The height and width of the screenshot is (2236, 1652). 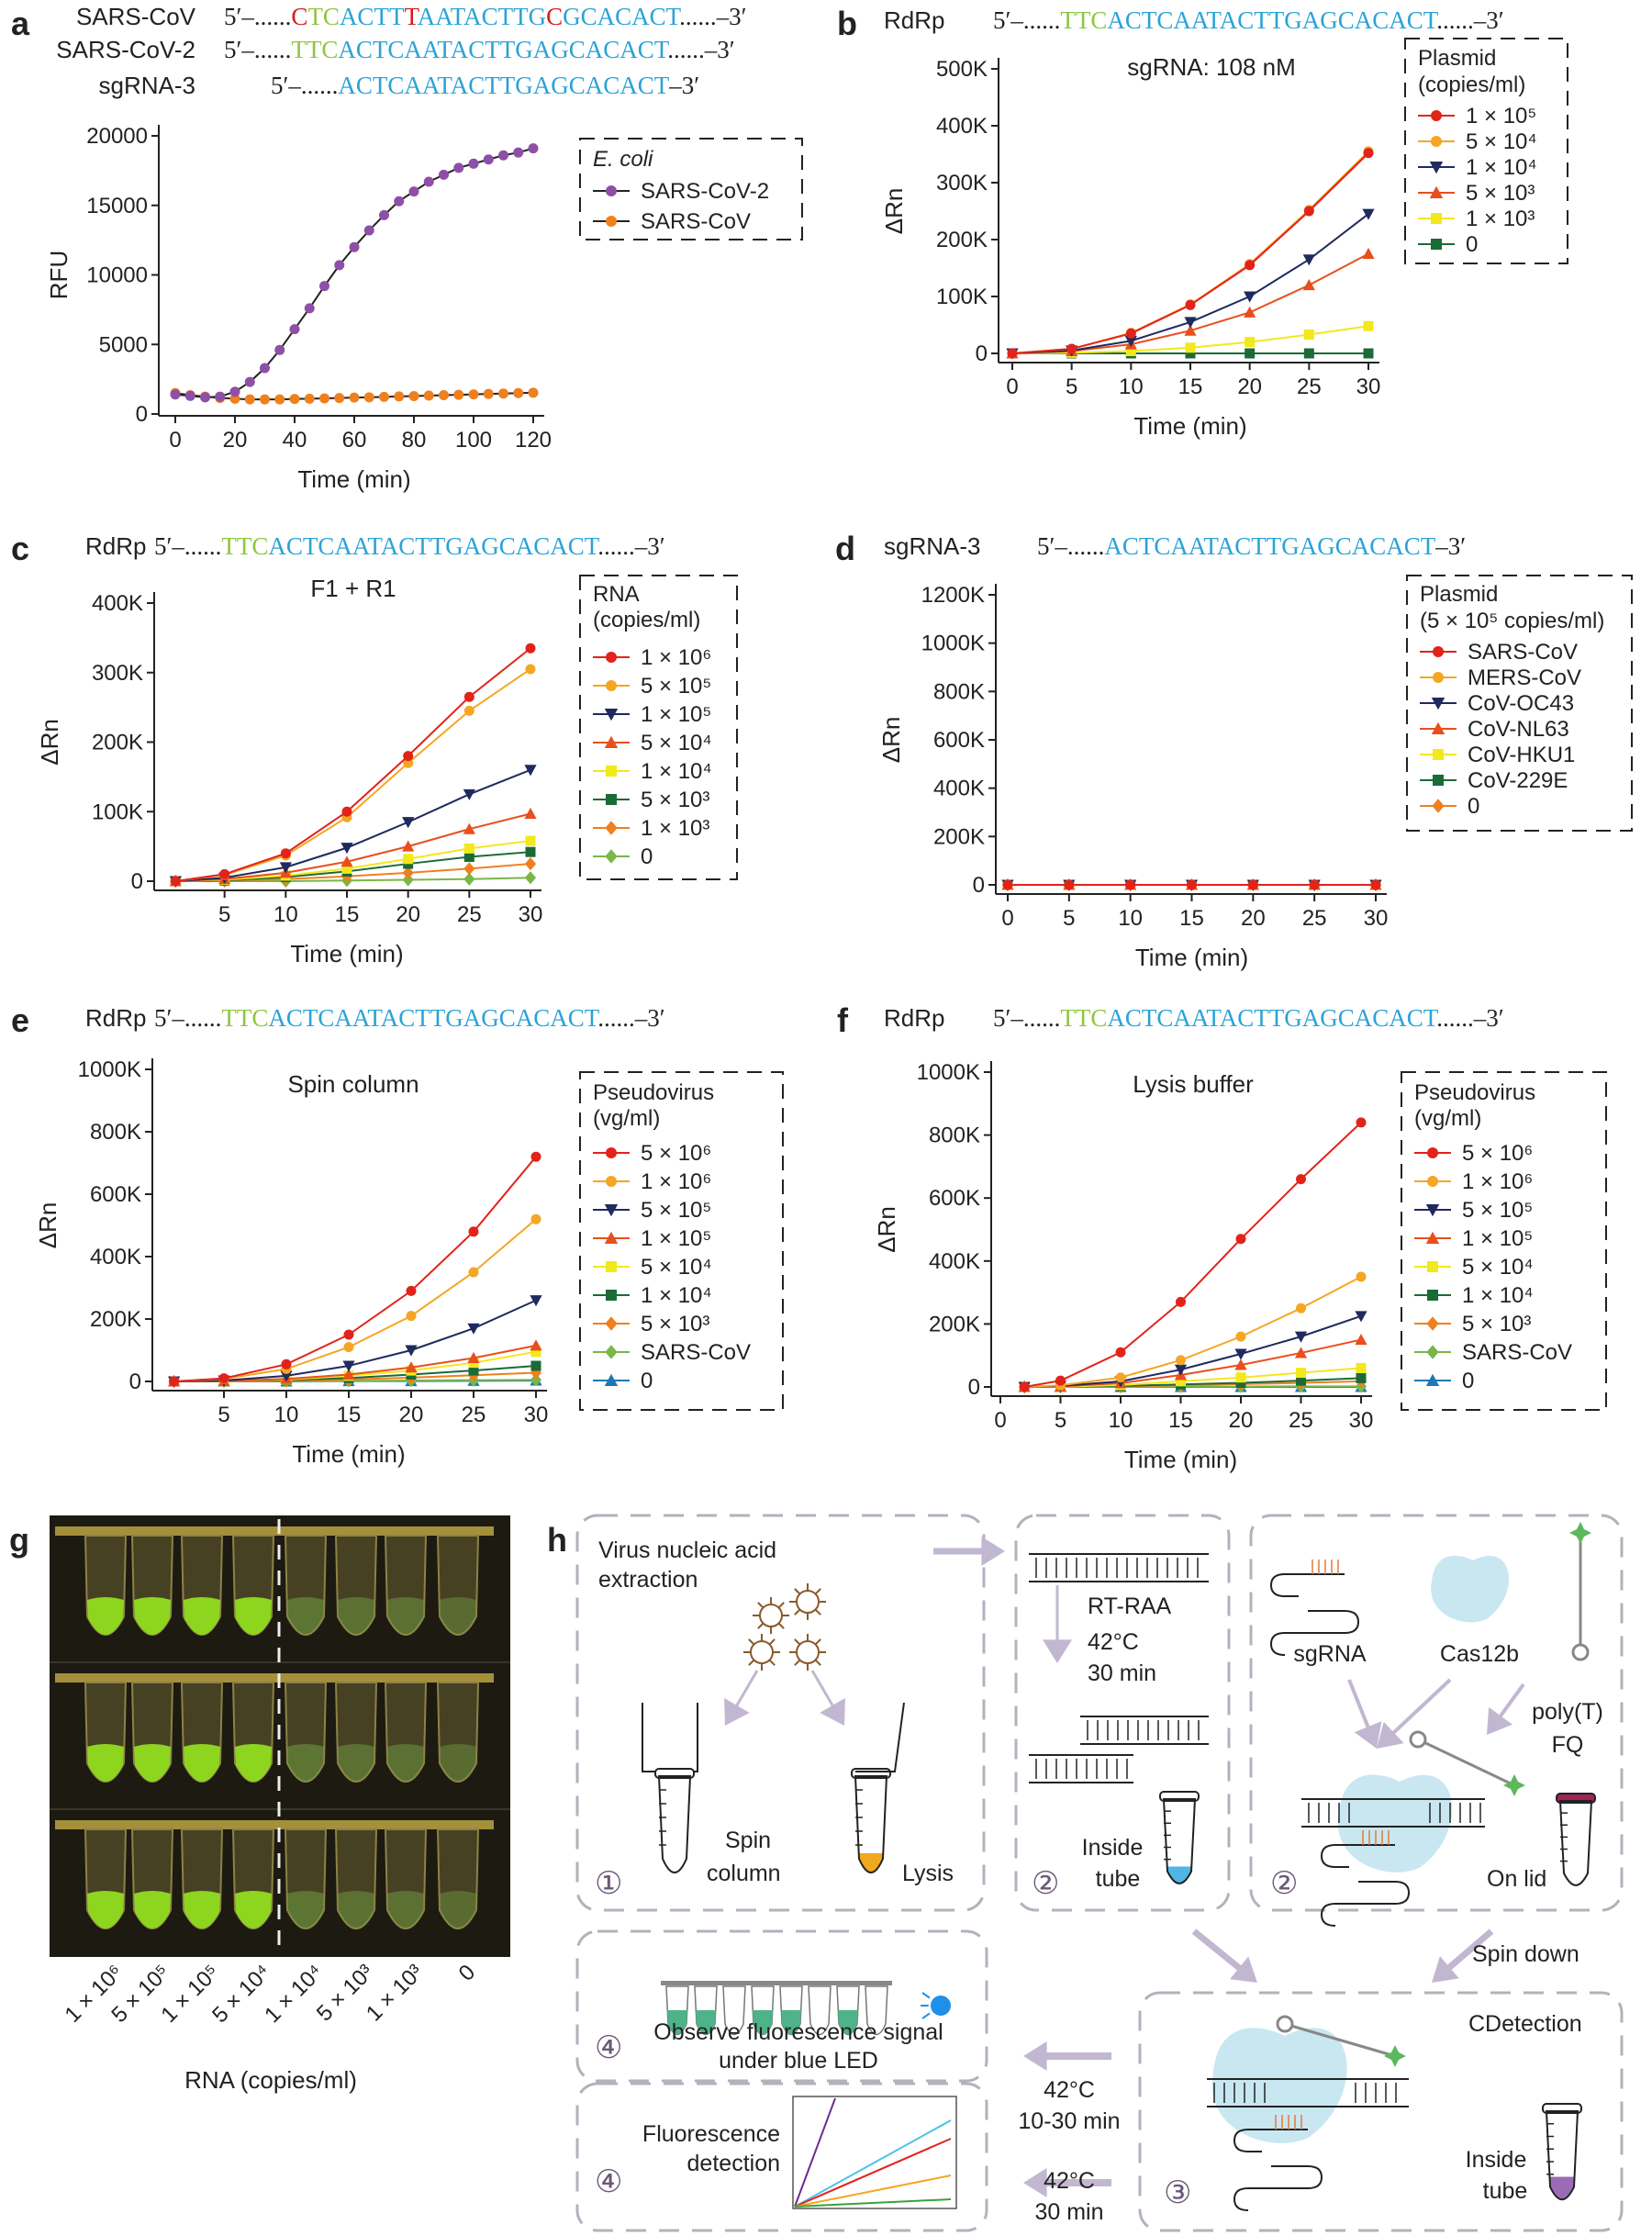 What do you see at coordinates (652, 743) in the screenshot?
I see `legend-entry: 5 × 10⁴` at bounding box center [652, 743].